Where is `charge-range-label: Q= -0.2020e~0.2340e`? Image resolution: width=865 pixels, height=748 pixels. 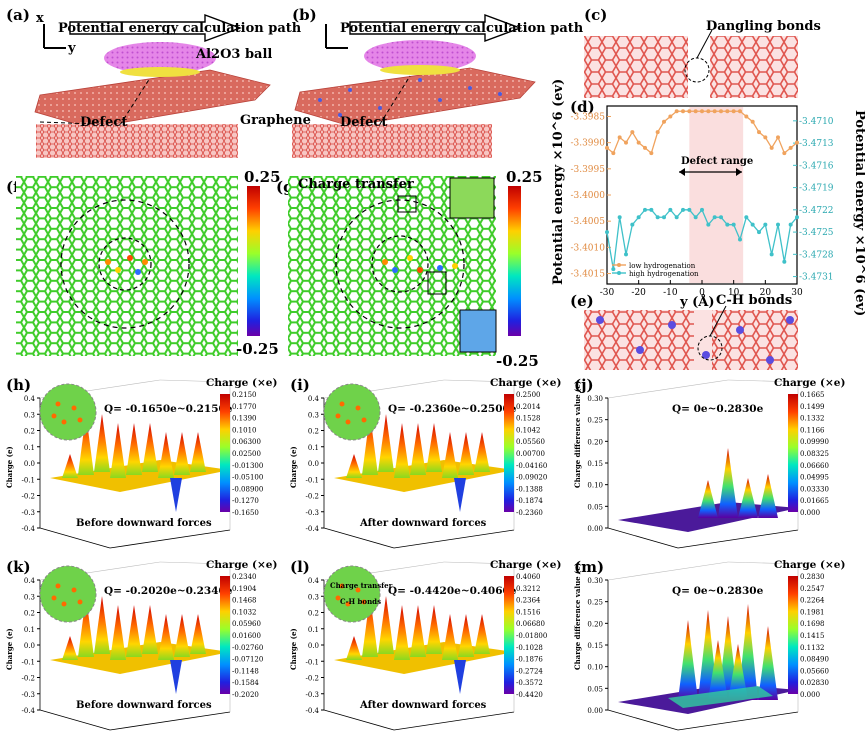
charge-range-label: Q= -0.2020e~0.2340e is located at coordinates (168, 591).